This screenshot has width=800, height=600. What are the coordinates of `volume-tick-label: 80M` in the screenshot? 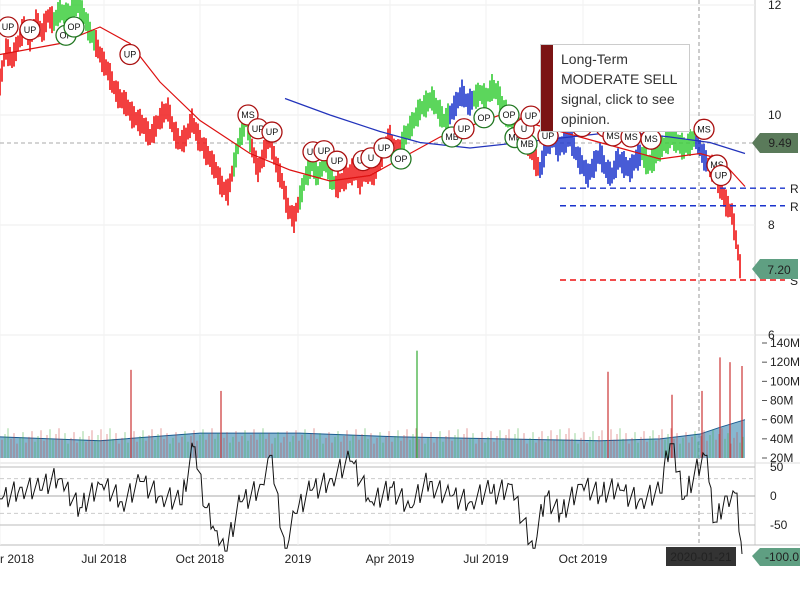 It's located at (781, 401).